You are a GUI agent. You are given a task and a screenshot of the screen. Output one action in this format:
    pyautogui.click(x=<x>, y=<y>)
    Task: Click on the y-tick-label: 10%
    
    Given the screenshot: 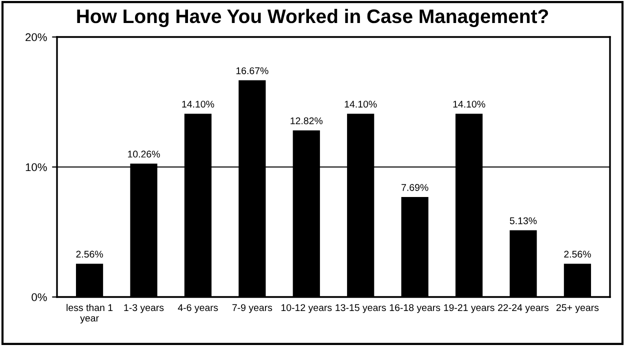 What is the action you would take?
    pyautogui.click(x=36, y=167)
    